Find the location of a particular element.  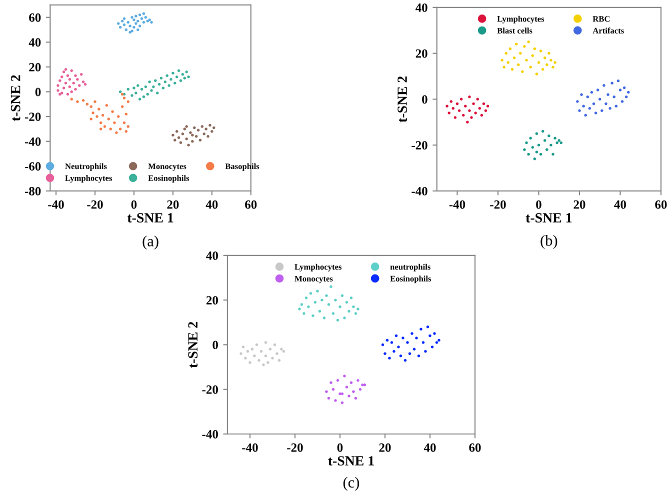

y-tick-label: 20 is located at coordinates (212, 300).